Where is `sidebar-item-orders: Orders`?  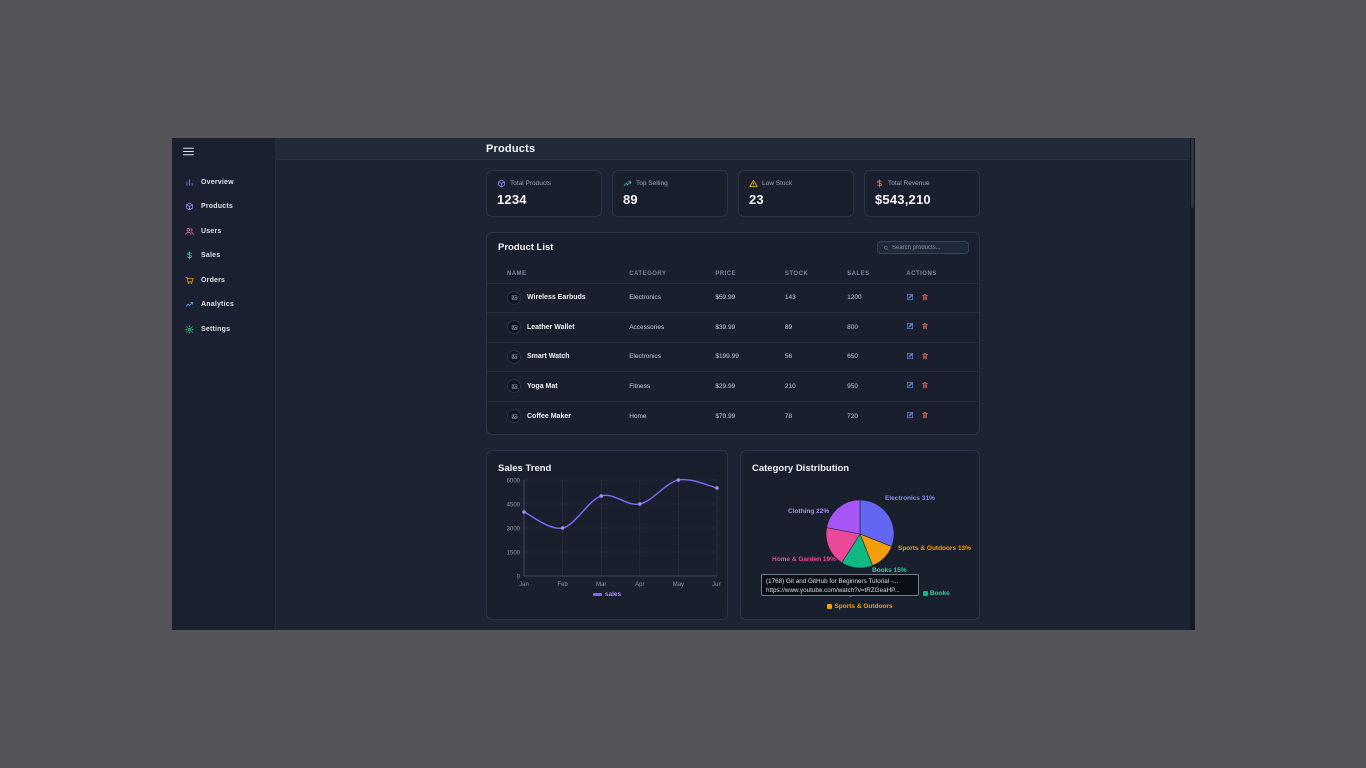 sidebar-item-orders: Orders is located at coordinates (223, 280).